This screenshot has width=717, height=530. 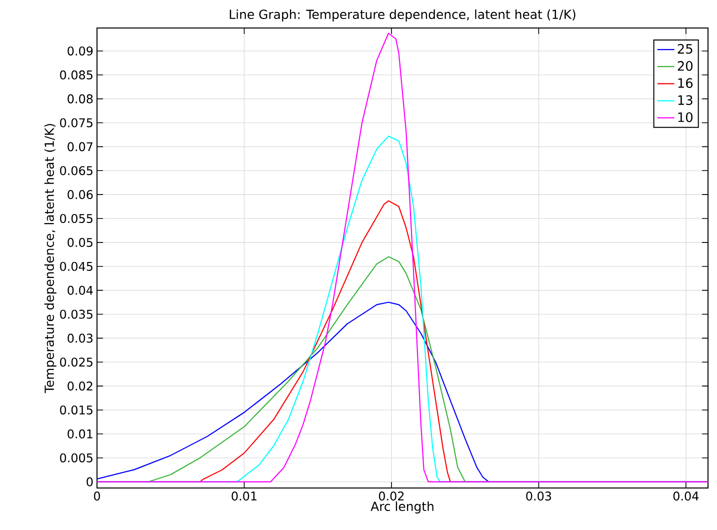 I want to click on legend-label: 25, so click(x=685, y=49).